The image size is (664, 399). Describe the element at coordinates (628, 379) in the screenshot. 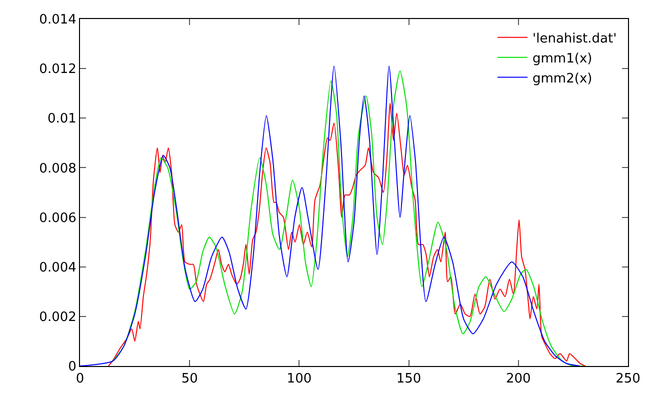

I see `x-tick-label: 250` at that location.